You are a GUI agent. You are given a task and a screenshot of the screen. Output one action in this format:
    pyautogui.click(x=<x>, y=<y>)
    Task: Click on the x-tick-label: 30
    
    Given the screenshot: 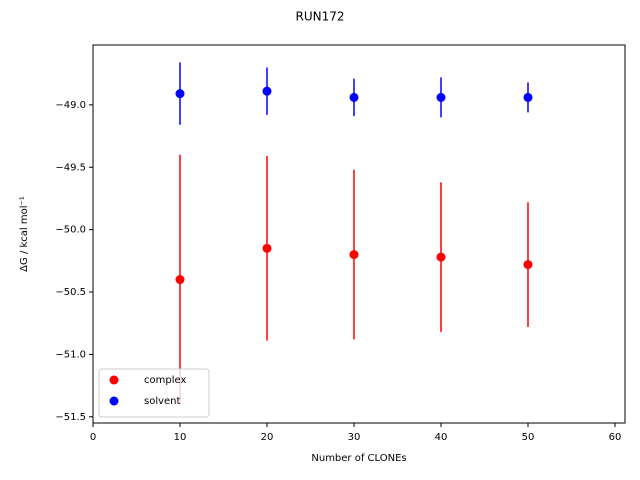 What is the action you would take?
    pyautogui.click(x=354, y=437)
    